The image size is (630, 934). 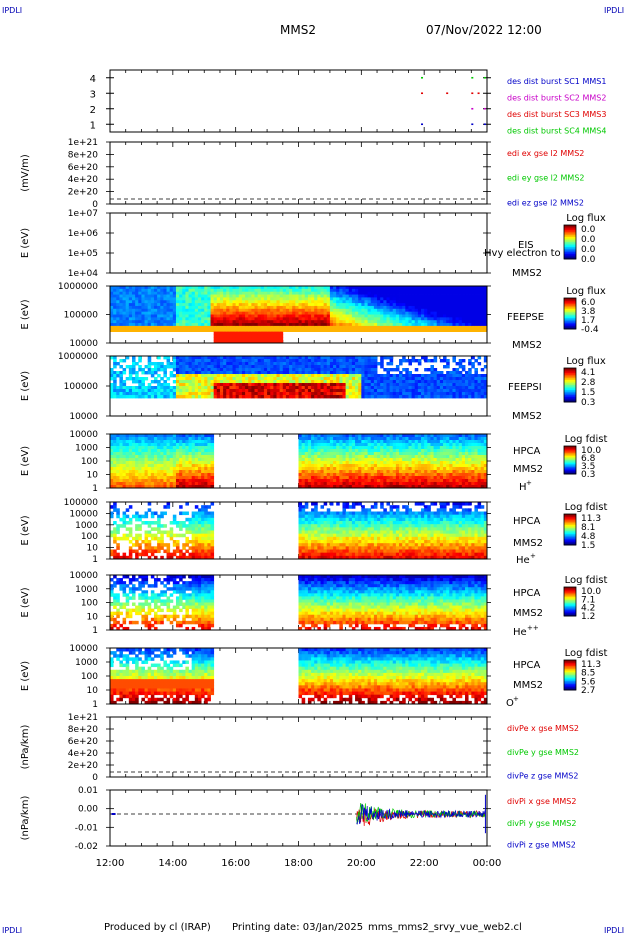 What do you see at coordinates (545, 153) in the screenshot?
I see `legend-entry: edi ex gse l2 MMS2` at bounding box center [545, 153].